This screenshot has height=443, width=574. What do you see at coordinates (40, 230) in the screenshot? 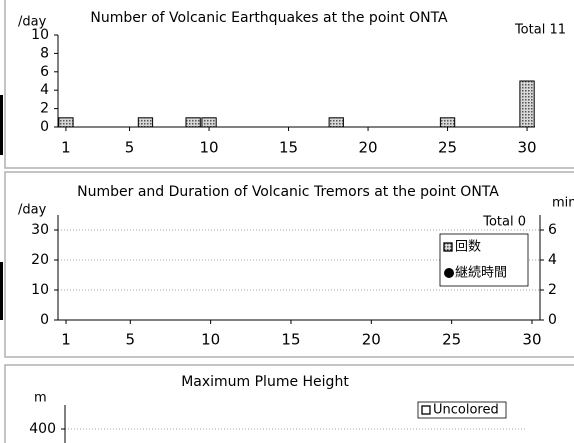
I see `y-tick-label: 30` at bounding box center [40, 230].